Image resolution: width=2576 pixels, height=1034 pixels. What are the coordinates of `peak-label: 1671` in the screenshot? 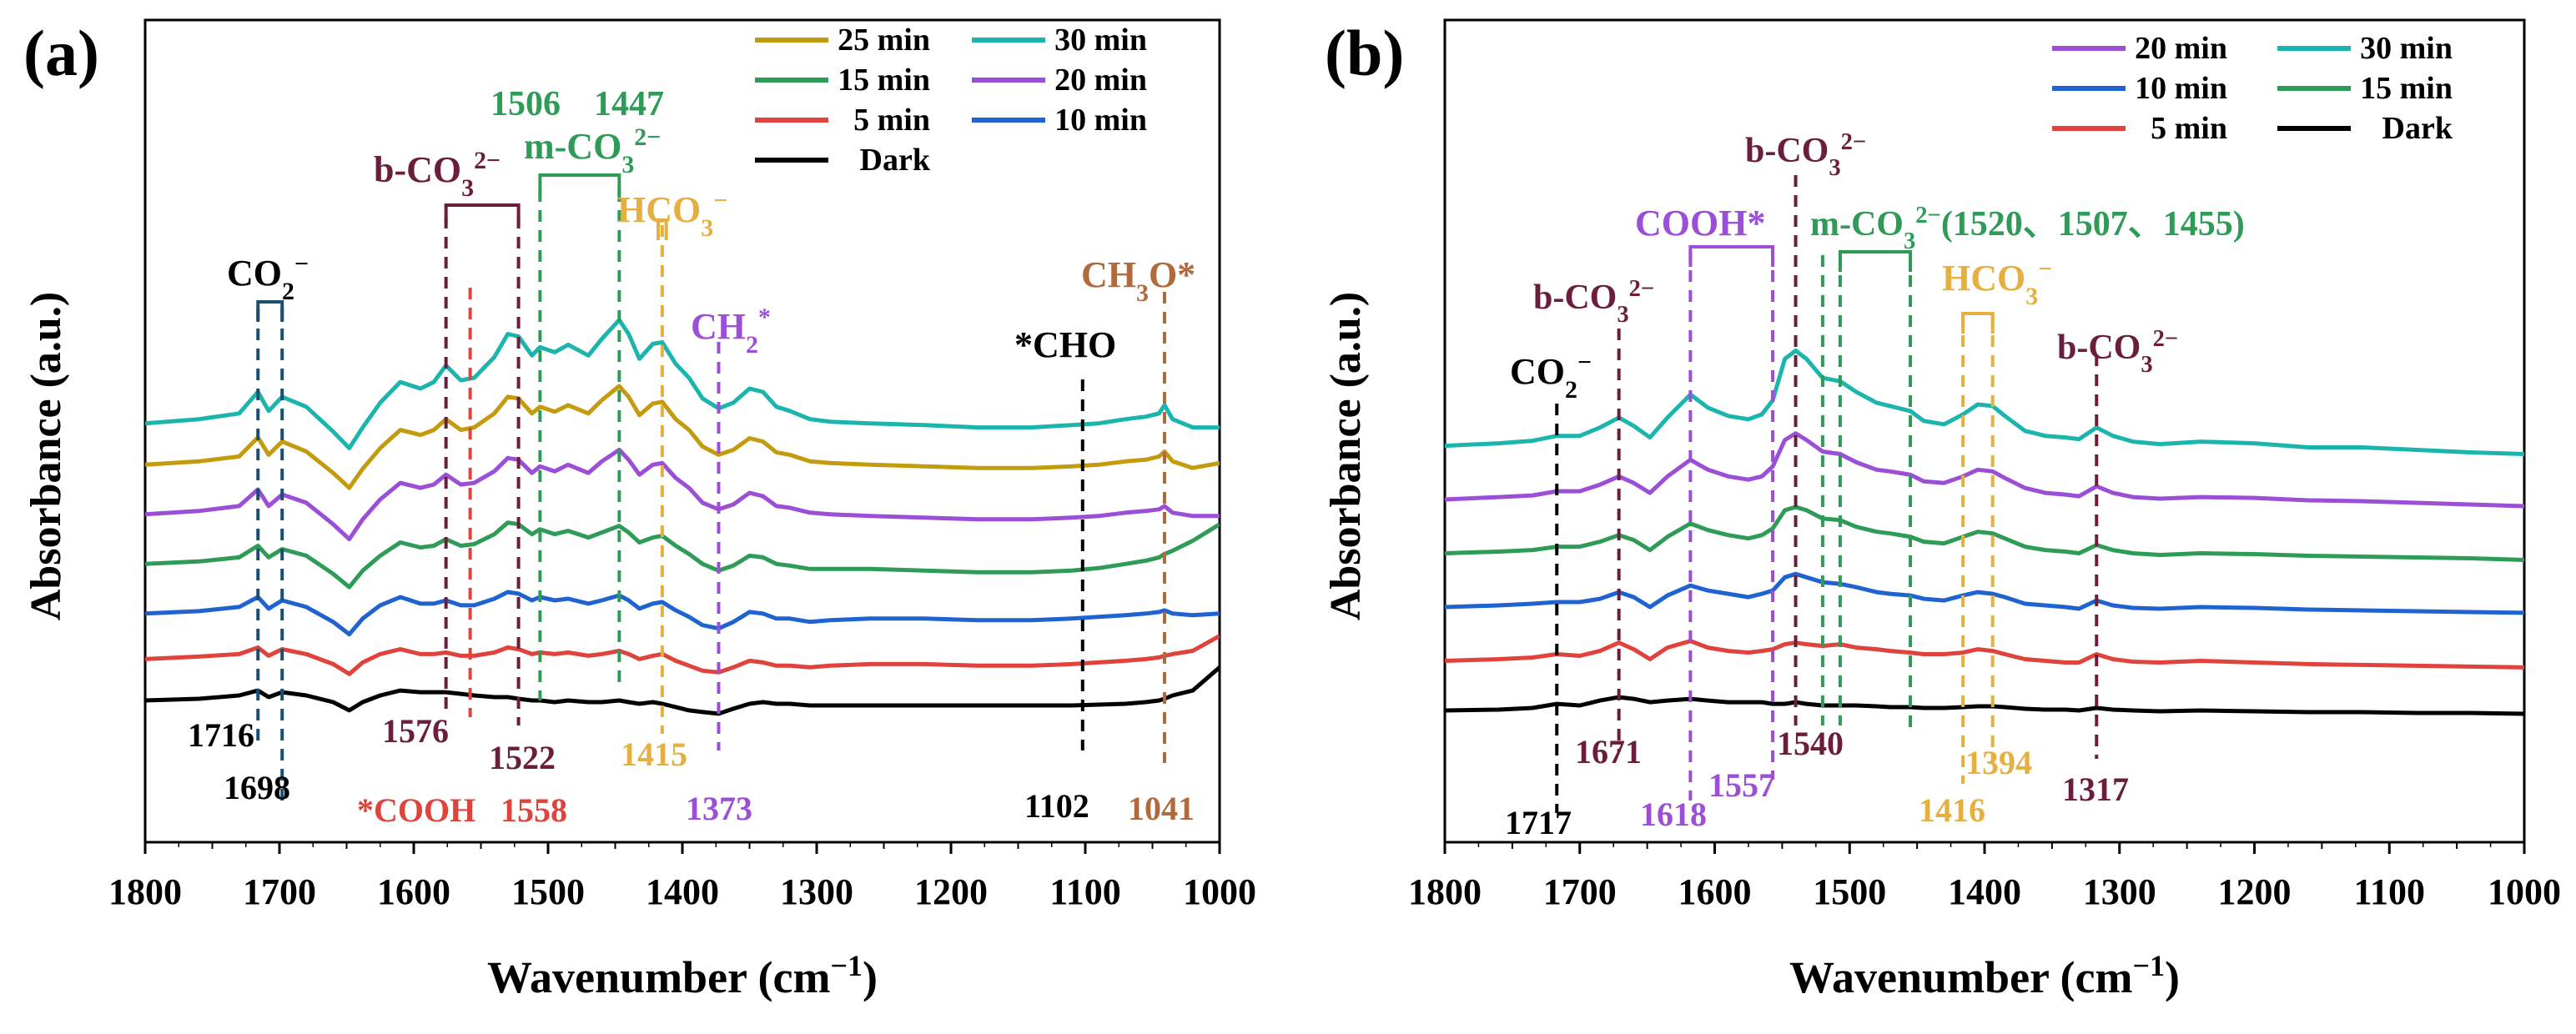 It's located at (1608, 751).